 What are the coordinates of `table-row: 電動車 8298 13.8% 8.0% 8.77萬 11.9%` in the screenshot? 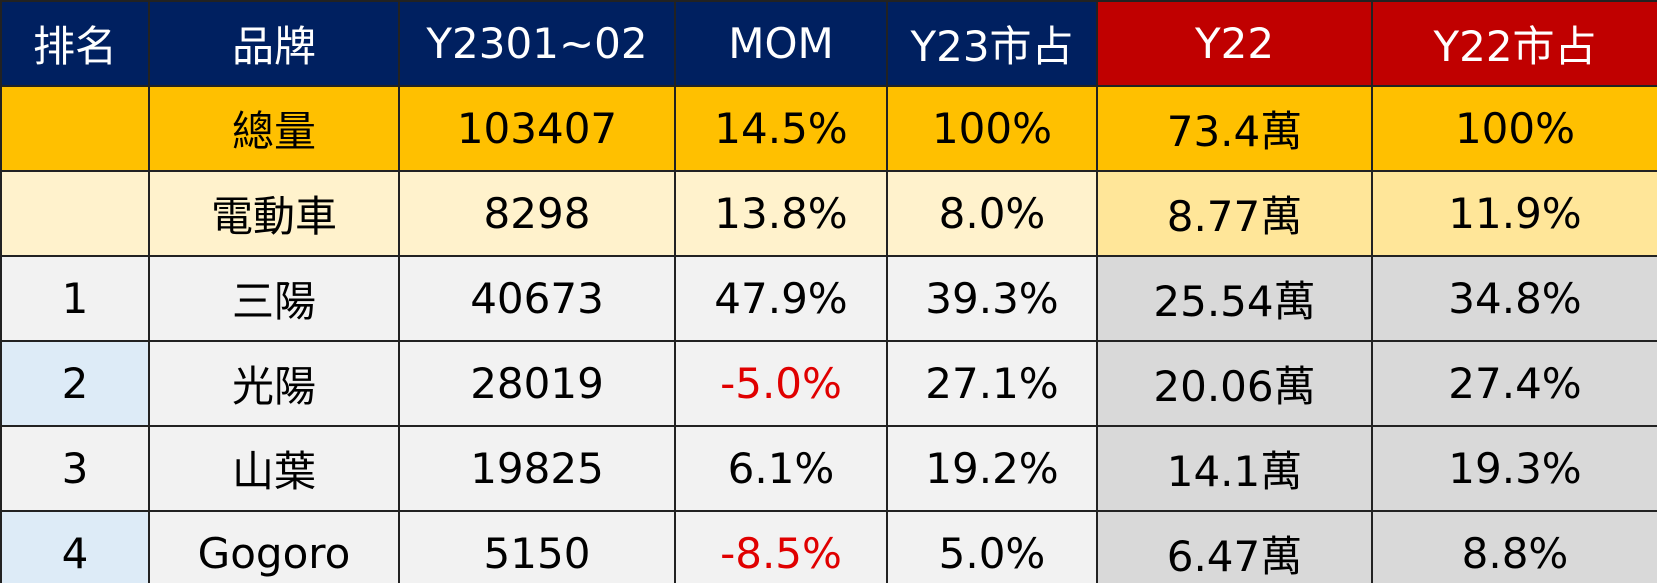 It's located at (828, 213).